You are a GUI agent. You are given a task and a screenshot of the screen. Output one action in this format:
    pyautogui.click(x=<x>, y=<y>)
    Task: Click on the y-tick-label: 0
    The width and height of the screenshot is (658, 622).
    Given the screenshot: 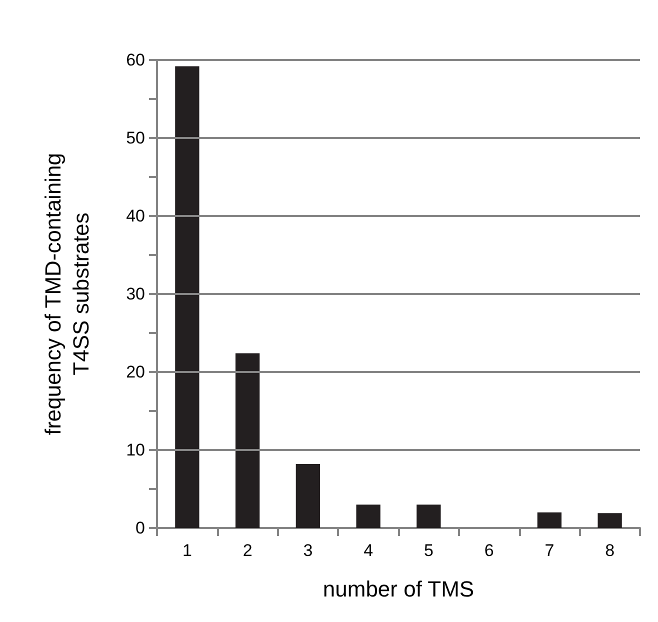 What is the action you would take?
    pyautogui.click(x=140, y=528)
    